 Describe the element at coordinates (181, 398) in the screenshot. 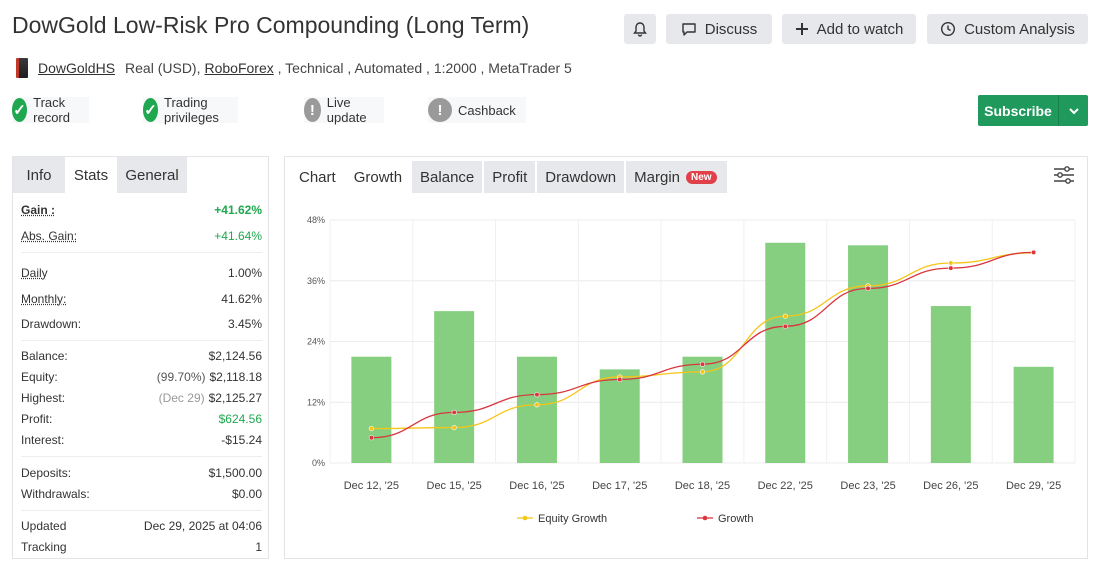

I see `stat-note: (Dec 29)` at that location.